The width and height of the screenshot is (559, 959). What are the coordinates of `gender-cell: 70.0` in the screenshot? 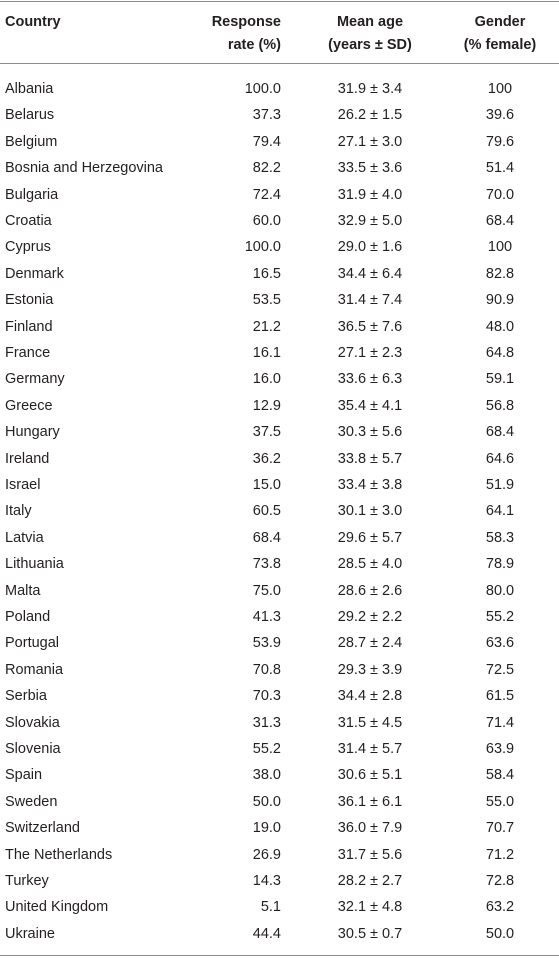 It's located at (500, 194).